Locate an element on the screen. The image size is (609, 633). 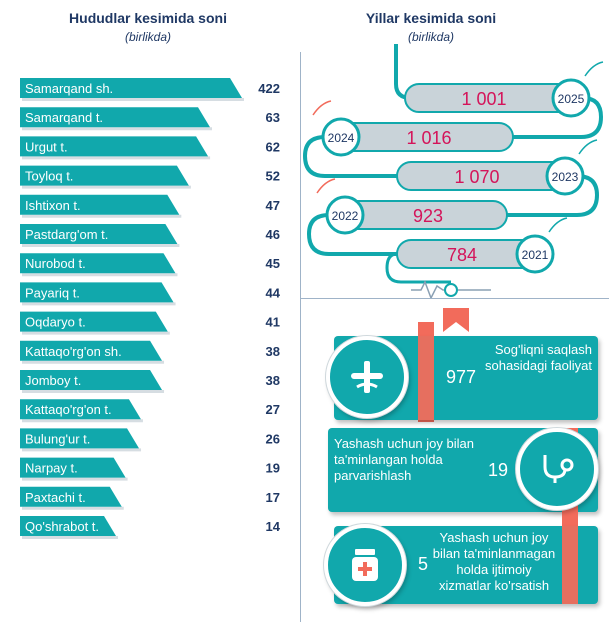
year-label: 2023 is located at coordinates (565, 177).